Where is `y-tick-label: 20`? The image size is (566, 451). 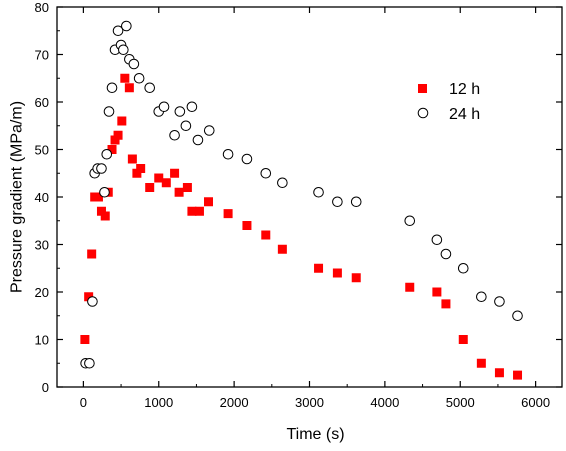 y-tick-label: 20 is located at coordinates (42, 292).